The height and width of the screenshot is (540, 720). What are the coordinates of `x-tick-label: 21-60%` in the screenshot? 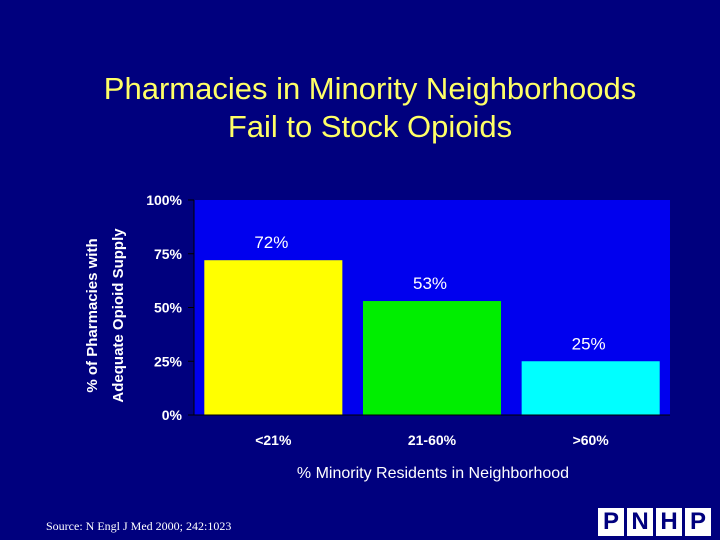 It's located at (432, 440).